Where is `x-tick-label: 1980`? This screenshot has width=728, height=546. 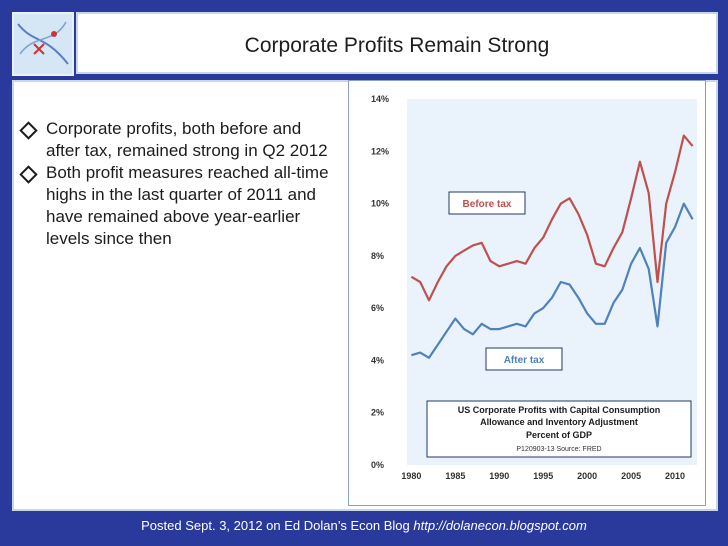 x-tick-label: 1980 is located at coordinates (411, 476).